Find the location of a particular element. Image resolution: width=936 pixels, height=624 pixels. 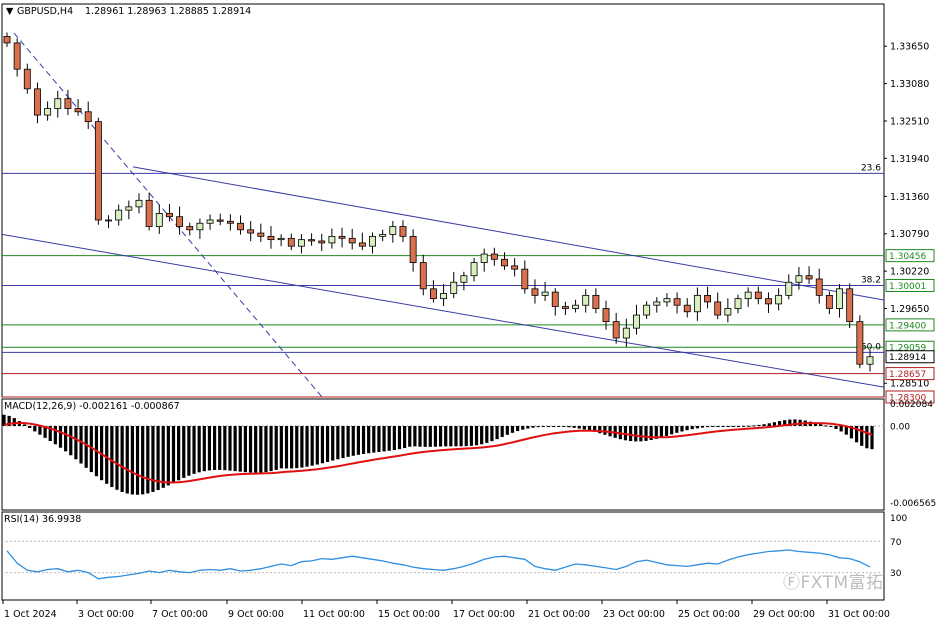

level-tag-label: 1.29400 is located at coordinates (907, 326).